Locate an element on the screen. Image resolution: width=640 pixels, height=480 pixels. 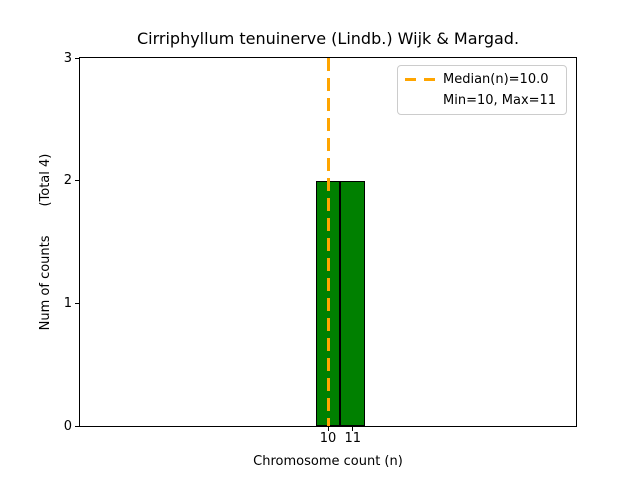
y-tick-label: 3 is located at coordinates (67, 58).